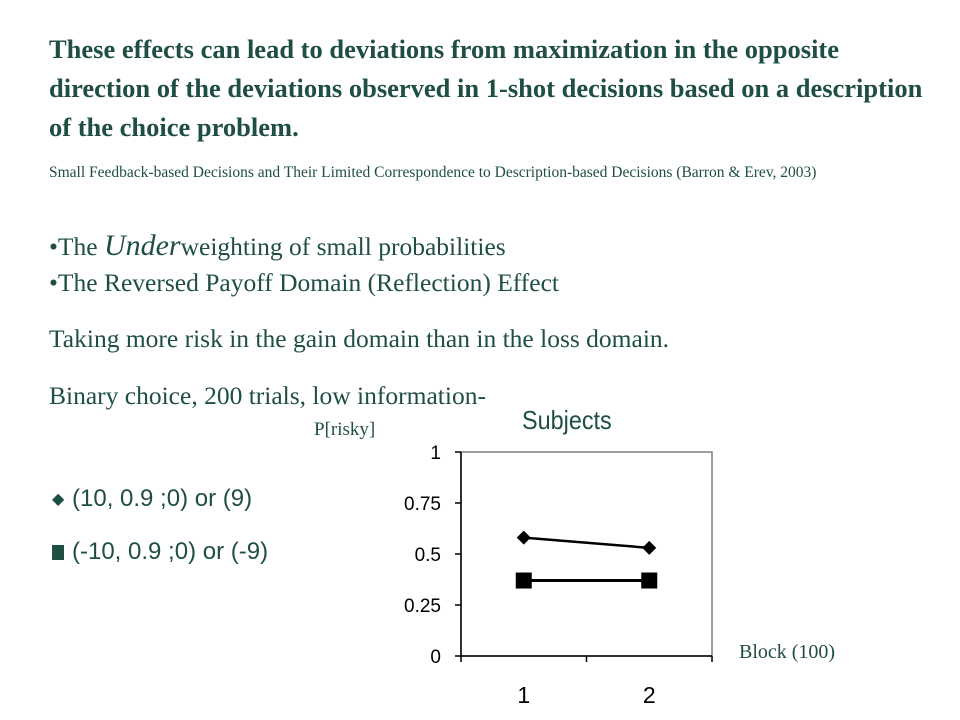 Image resolution: width=960 pixels, height=720 pixels. What do you see at coordinates (567, 420) in the screenshot?
I see `chart-title: Subjects` at bounding box center [567, 420].